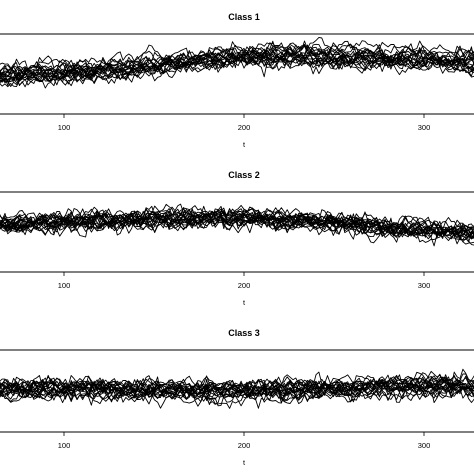  Describe the element at coordinates (244, 17) in the screenshot. I see `panel-title: Class 1` at that location.